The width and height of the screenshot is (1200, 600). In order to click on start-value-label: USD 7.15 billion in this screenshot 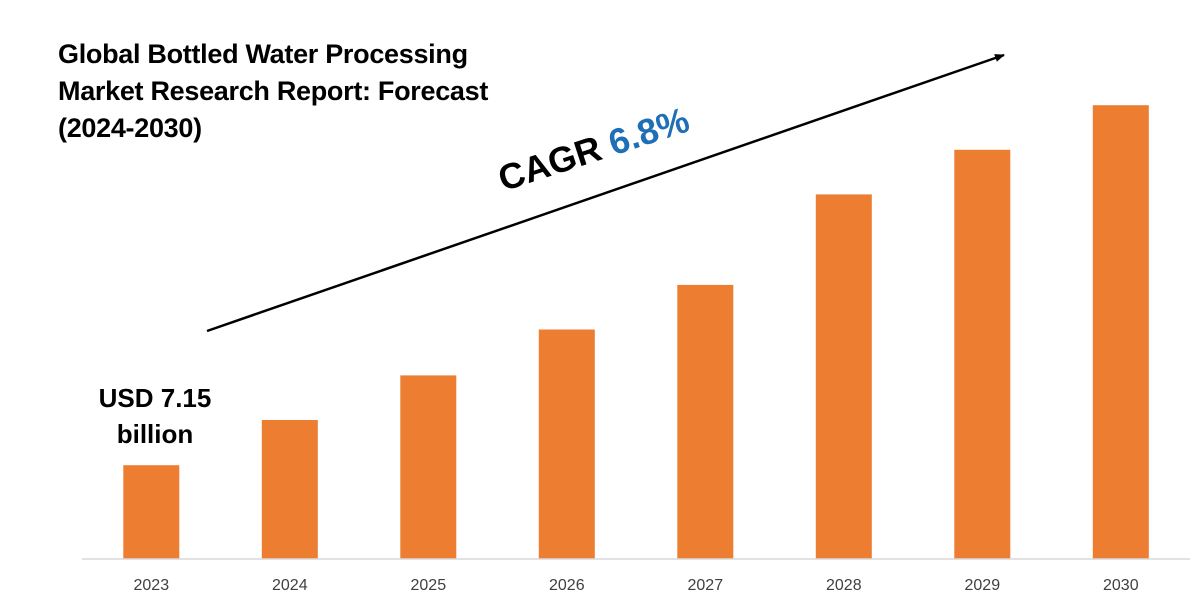, I will do `click(155, 416)`.